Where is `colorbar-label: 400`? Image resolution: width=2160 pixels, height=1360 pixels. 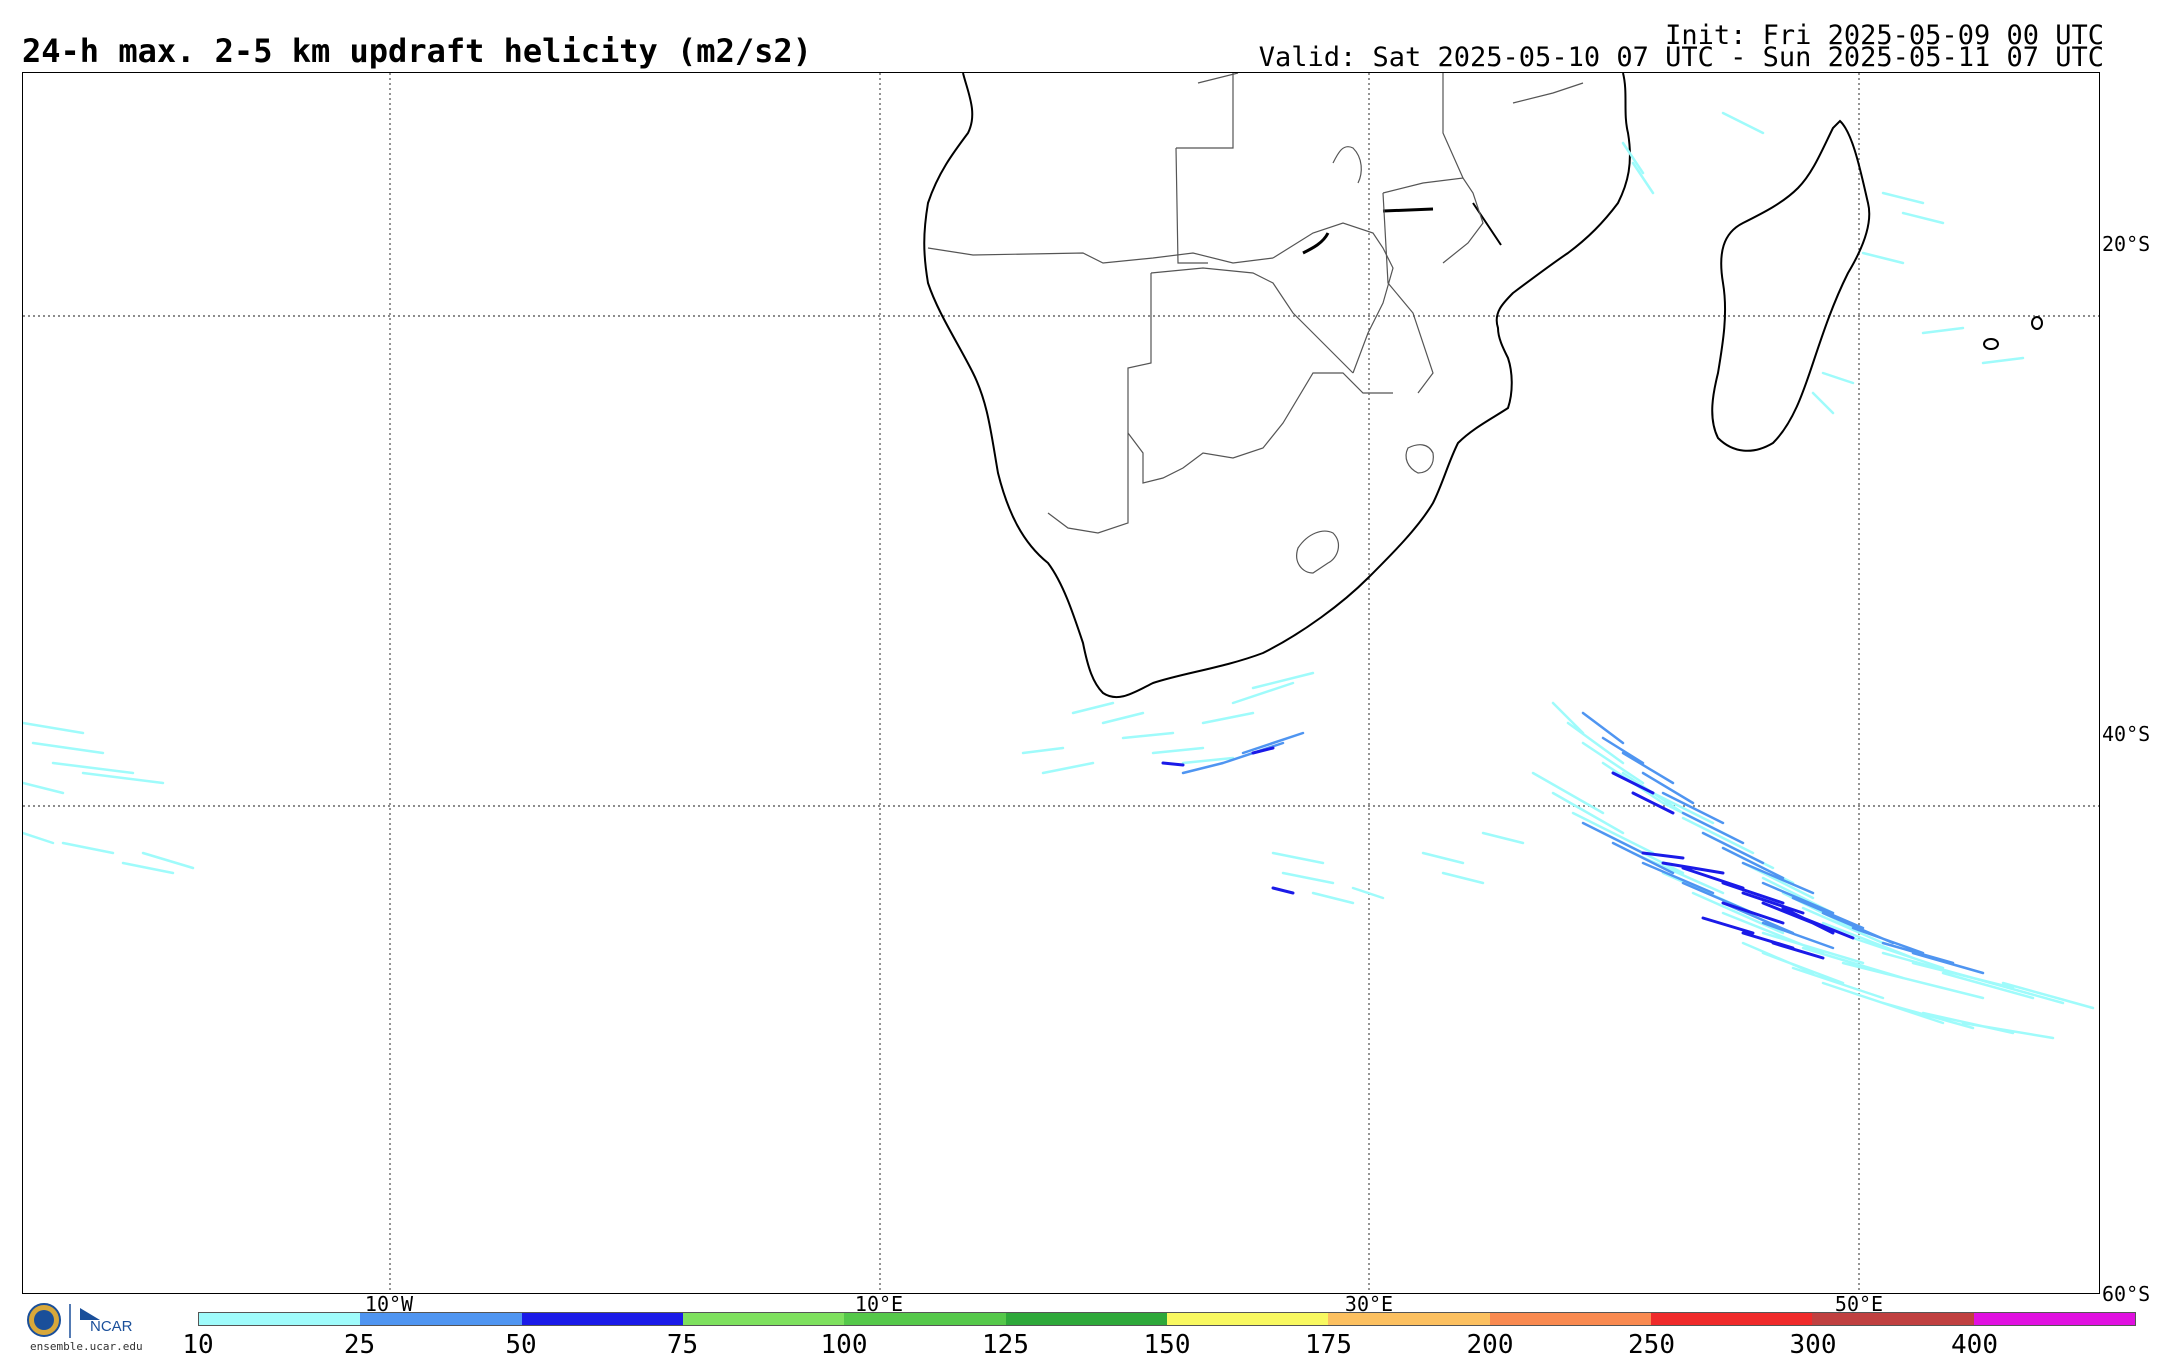
colorbar-label: 400 is located at coordinates (1974, 1345).